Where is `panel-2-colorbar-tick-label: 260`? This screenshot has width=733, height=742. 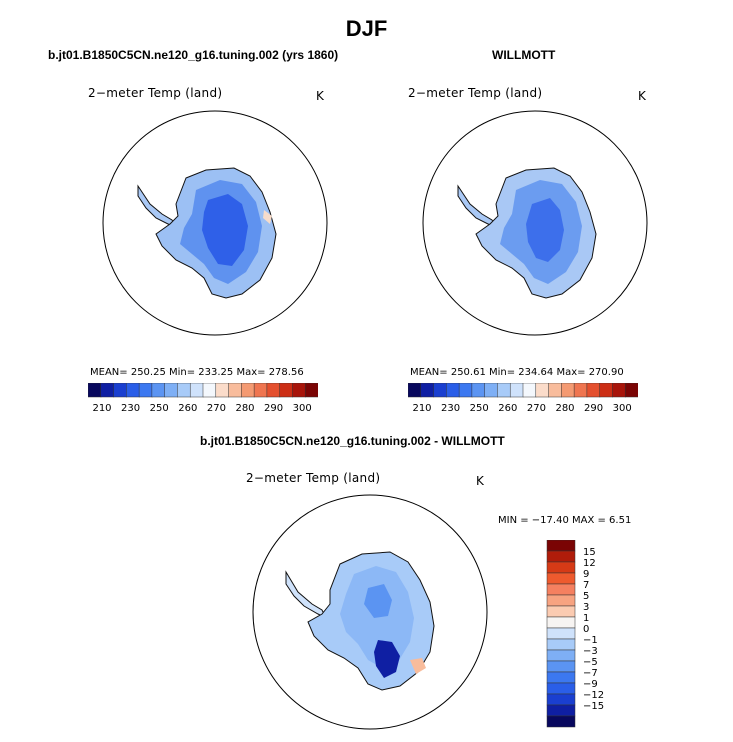 panel-2-colorbar-tick-label: 260 is located at coordinates (507, 408).